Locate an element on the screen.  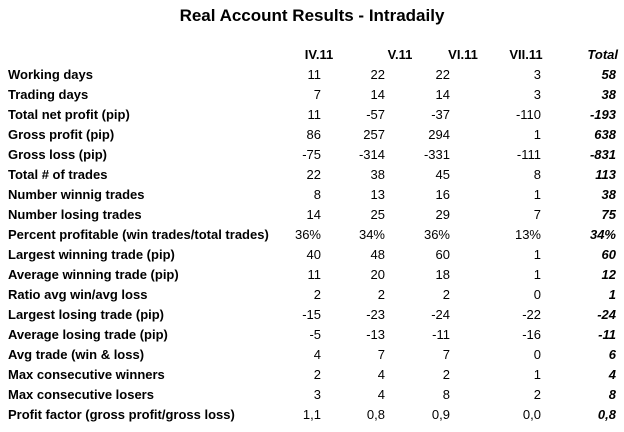
row-total-value: 60 is located at coordinates (608, 254).